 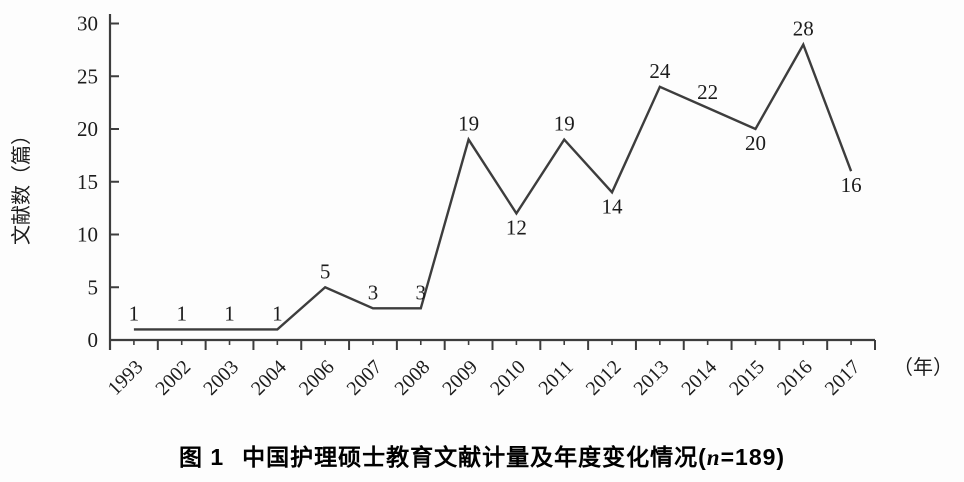 I want to click on y-tick-label: 15, so click(x=87, y=182).